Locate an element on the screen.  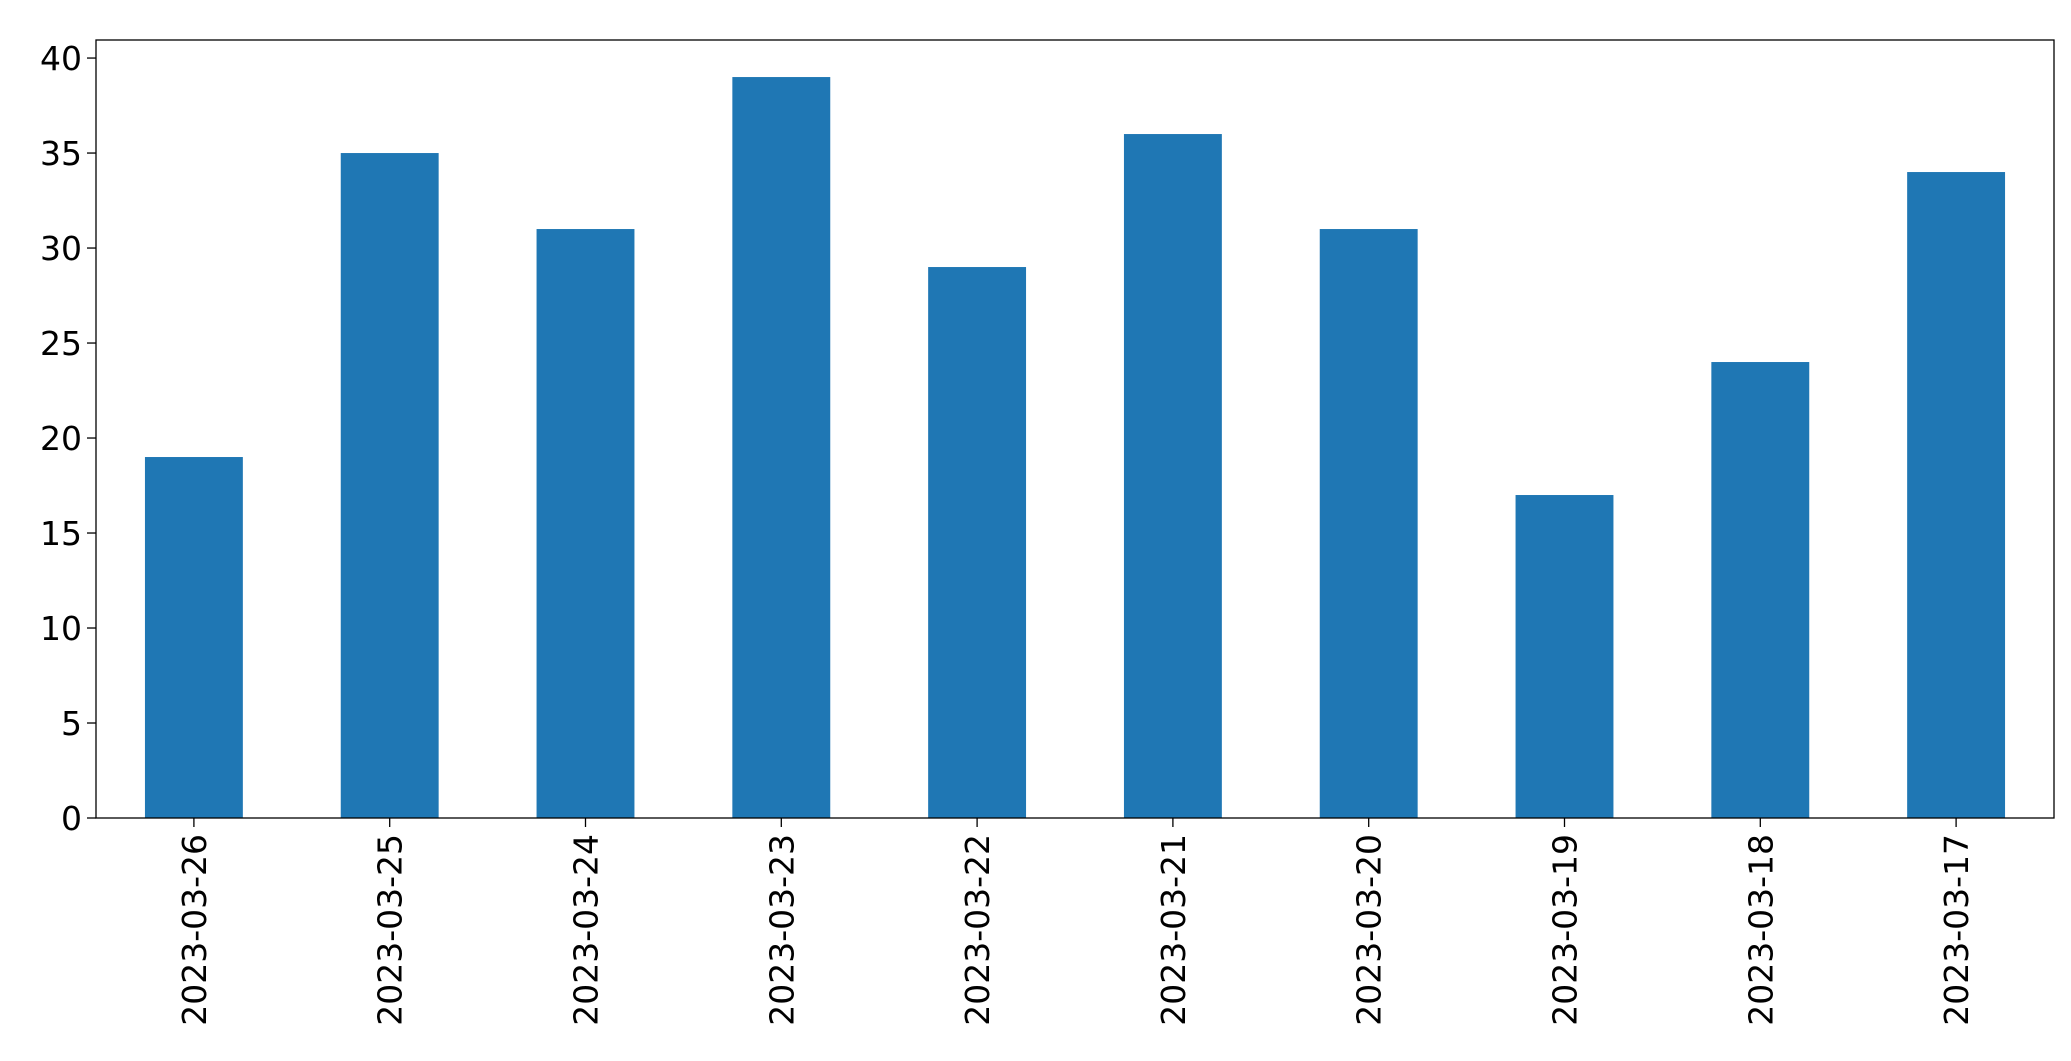
x-tick-label: 2023-03-25 is located at coordinates (390, 930).